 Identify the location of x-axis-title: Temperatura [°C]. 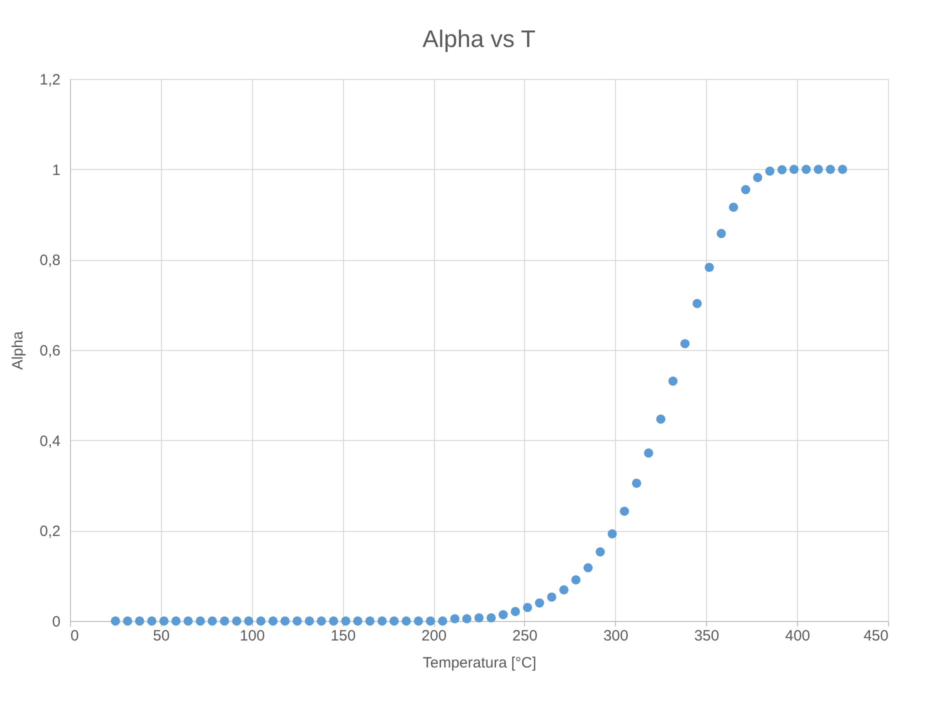
(479, 663).